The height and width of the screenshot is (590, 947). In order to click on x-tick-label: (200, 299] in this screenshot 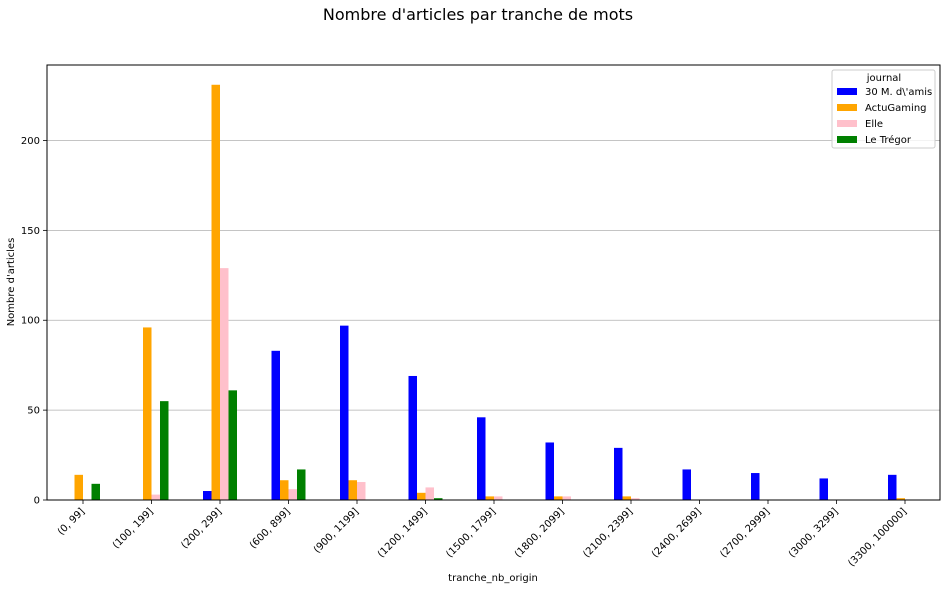, I will do `click(201, 528)`.